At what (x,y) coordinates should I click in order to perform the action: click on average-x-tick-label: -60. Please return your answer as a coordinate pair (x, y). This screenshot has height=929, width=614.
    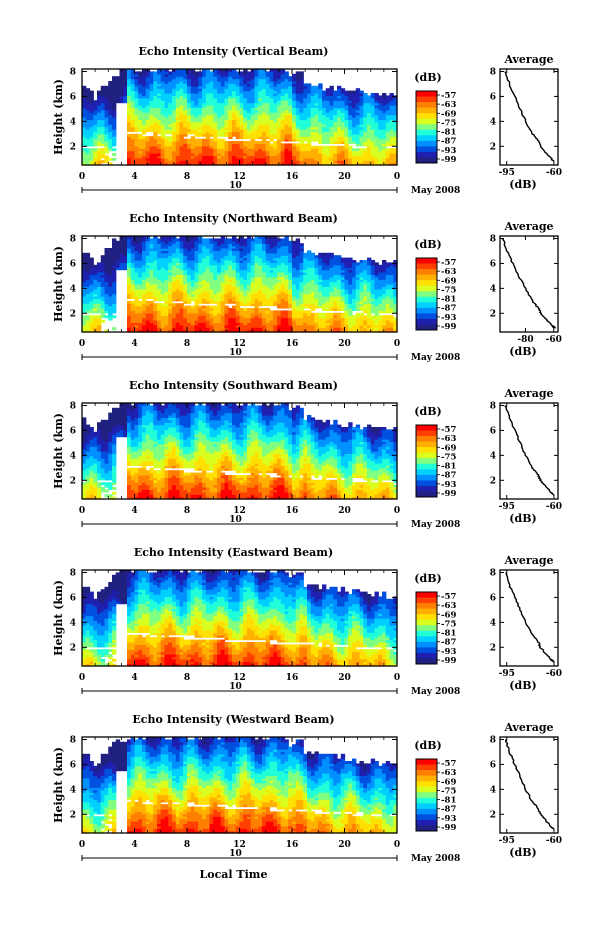
    Looking at the image, I should click on (554, 173).